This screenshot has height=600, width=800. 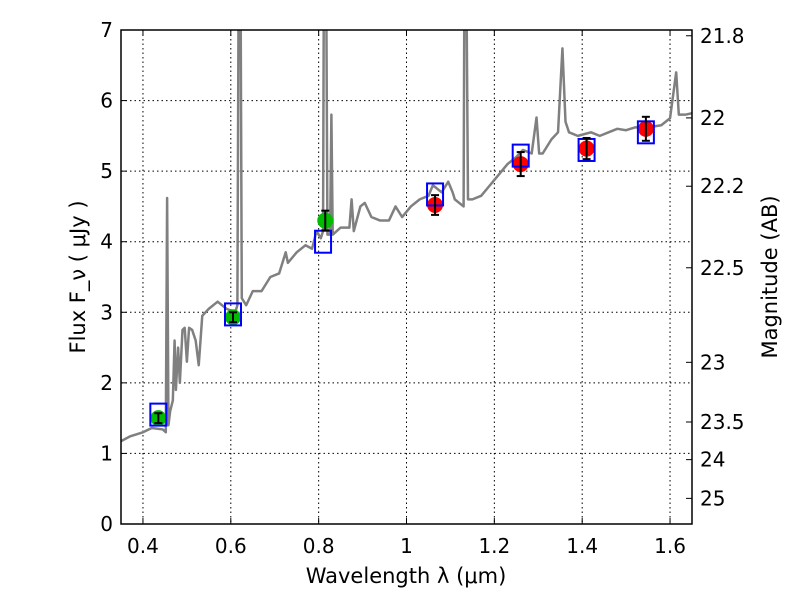 I want to click on x-tick-label: 1.6, so click(x=670, y=546).